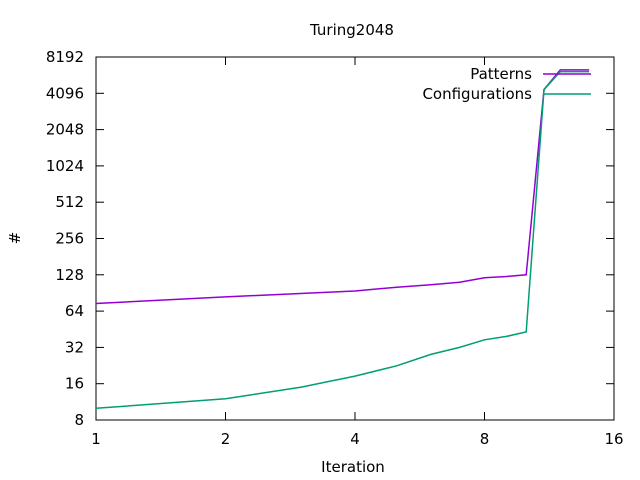 This screenshot has height=480, width=640. I want to click on y-axis-title: #, so click(15, 238).